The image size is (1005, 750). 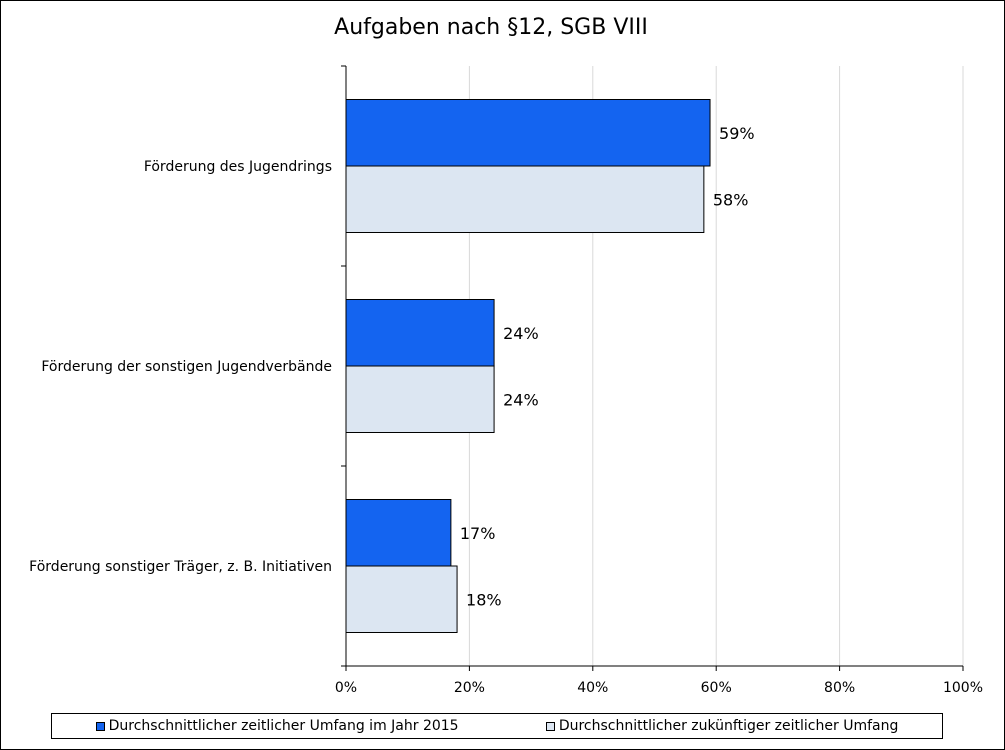 What do you see at coordinates (716, 688) in the screenshot?
I see `x-tick-label-3: 60%` at bounding box center [716, 688].